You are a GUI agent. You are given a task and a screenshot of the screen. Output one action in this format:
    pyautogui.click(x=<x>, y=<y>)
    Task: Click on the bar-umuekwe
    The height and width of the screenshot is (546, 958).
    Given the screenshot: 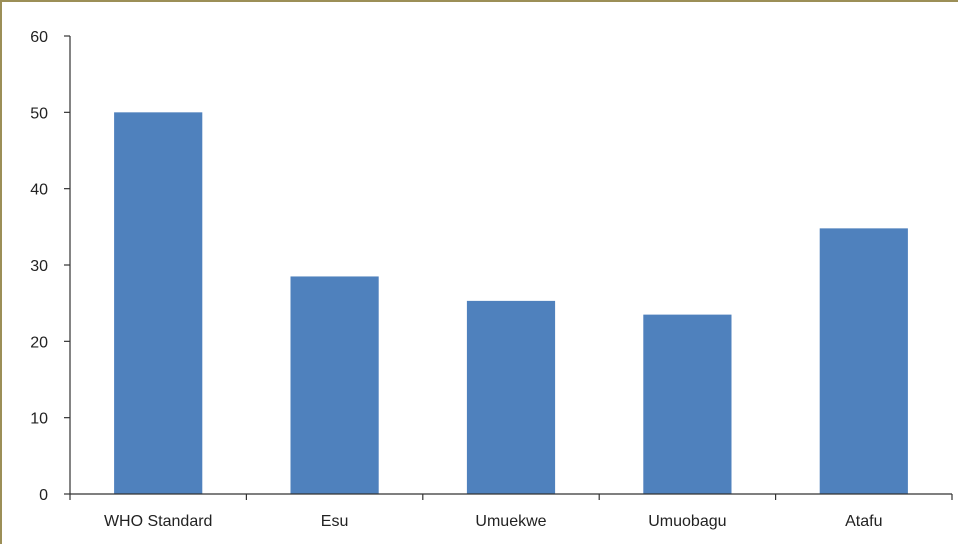 What is the action you would take?
    pyautogui.click(x=511, y=397)
    